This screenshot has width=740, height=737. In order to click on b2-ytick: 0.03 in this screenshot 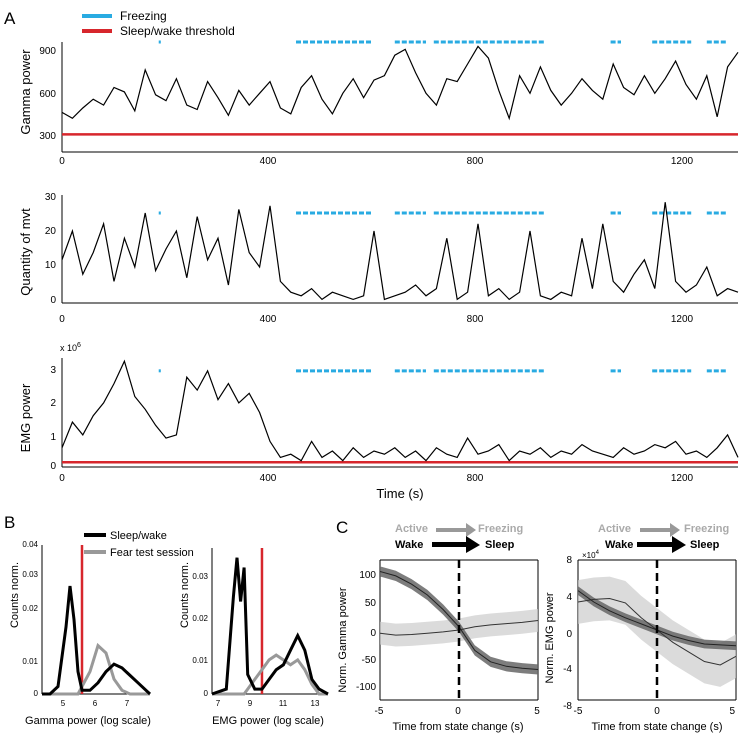, I will do `click(200, 576)`.